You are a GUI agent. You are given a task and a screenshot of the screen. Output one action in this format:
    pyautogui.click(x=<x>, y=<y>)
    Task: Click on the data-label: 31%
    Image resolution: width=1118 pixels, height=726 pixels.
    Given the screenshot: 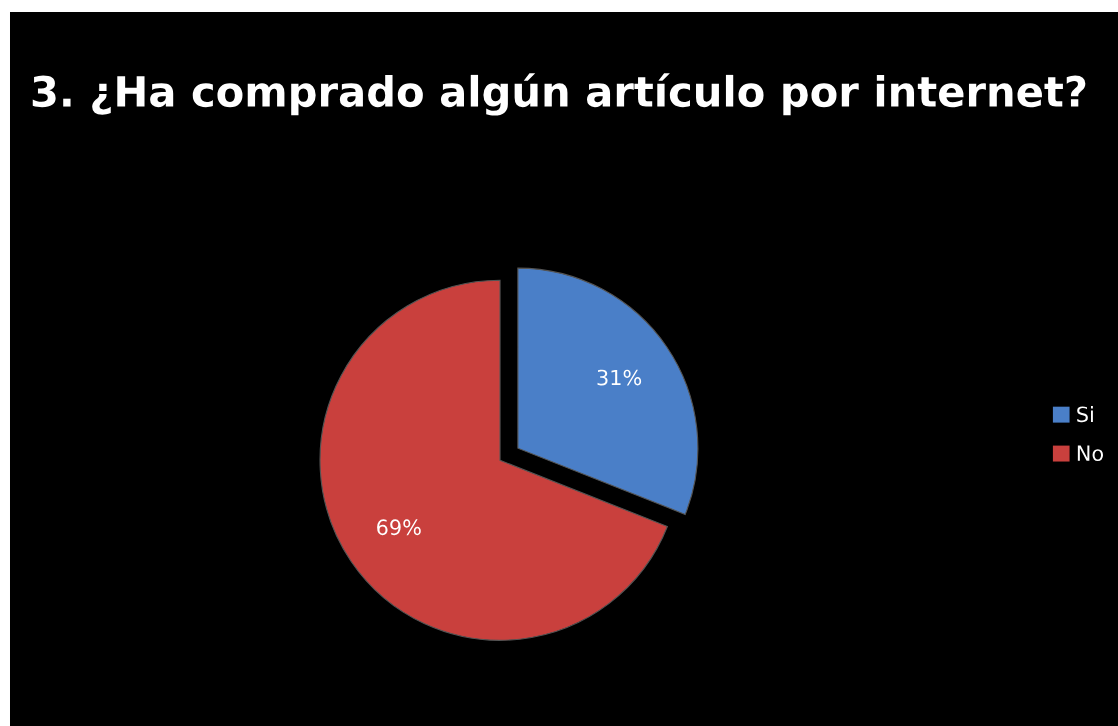 What is the action you would take?
    pyautogui.click(x=619, y=377)
    